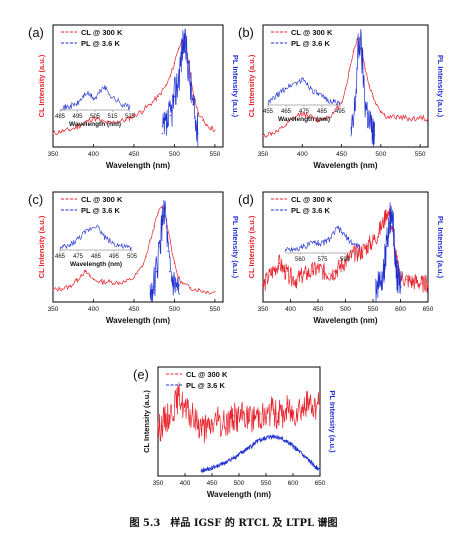  I want to click on legend-label-cl: CL @ 300 K, so click(312, 199).